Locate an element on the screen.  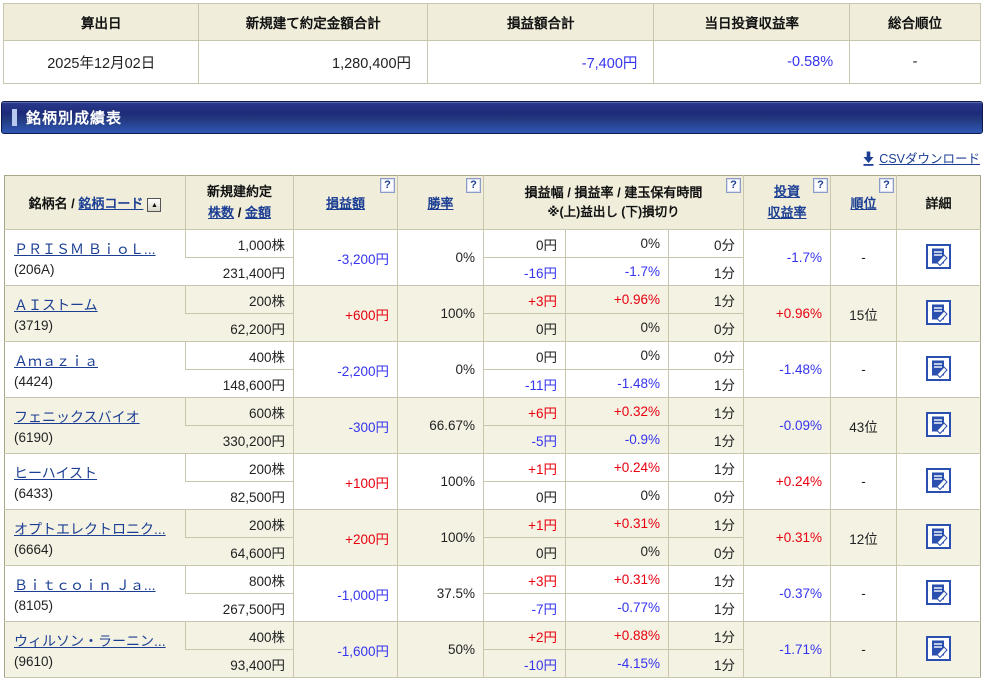
header-shares-link: 株数 is located at coordinates (221, 212).